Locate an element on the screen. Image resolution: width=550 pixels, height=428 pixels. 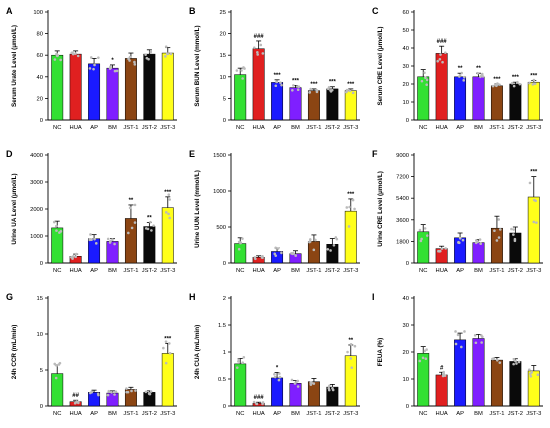
y-tick-label: 0 is located at coordinates (41, 121).